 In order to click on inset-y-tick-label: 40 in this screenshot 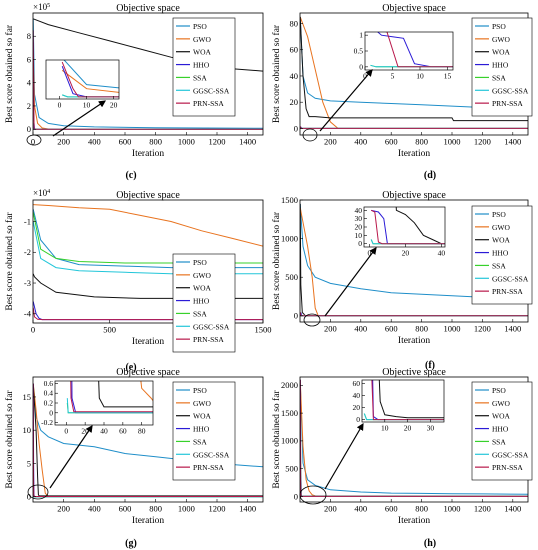, I will do `click(359, 210)`.